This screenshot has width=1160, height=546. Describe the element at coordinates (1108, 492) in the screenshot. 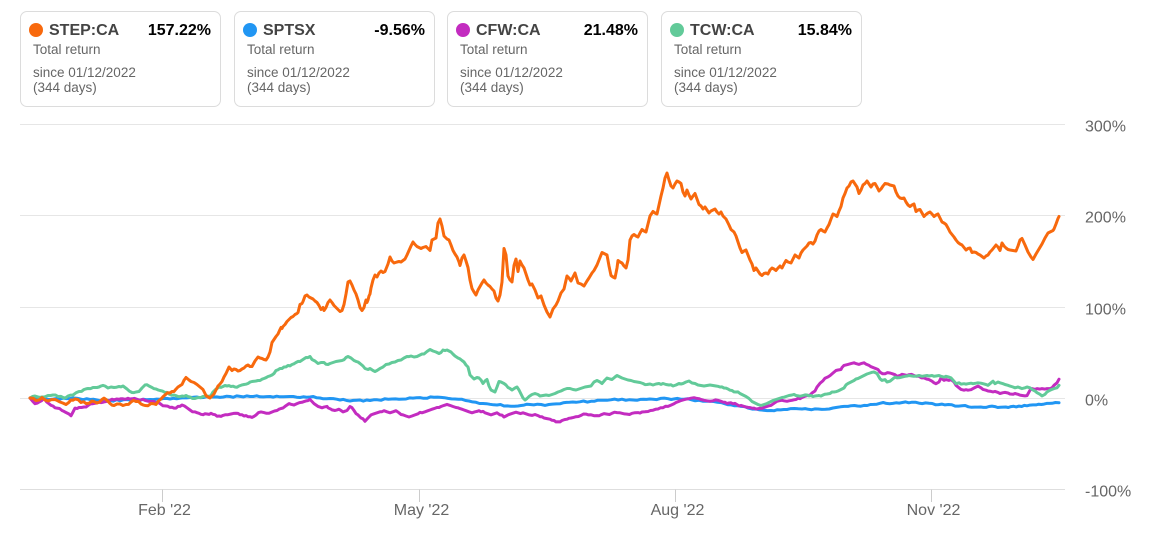

I see `svg-text: -100%` at that location.